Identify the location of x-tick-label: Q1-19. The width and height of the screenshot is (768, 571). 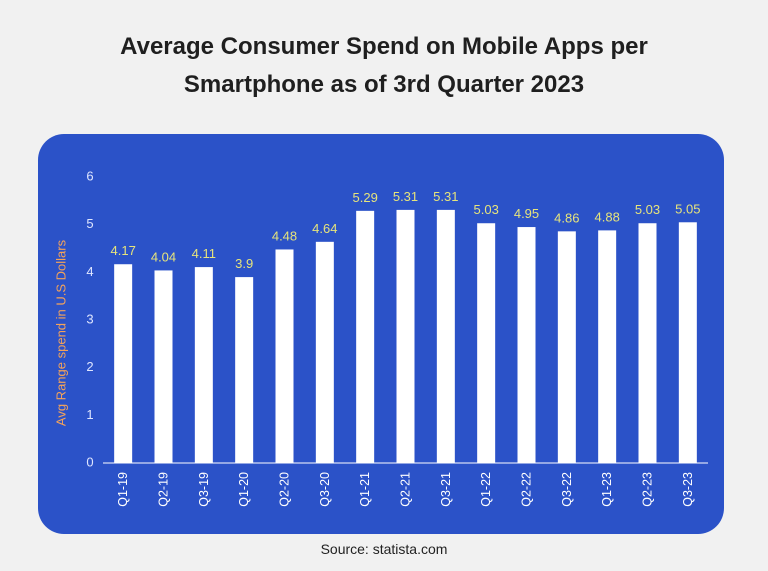
(123, 489).